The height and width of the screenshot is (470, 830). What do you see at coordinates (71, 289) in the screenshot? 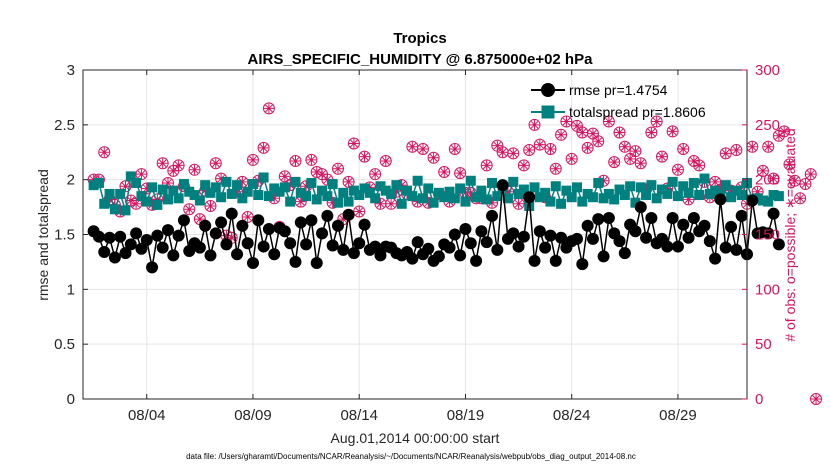
I see `y-left-tick-label: 1` at bounding box center [71, 289].